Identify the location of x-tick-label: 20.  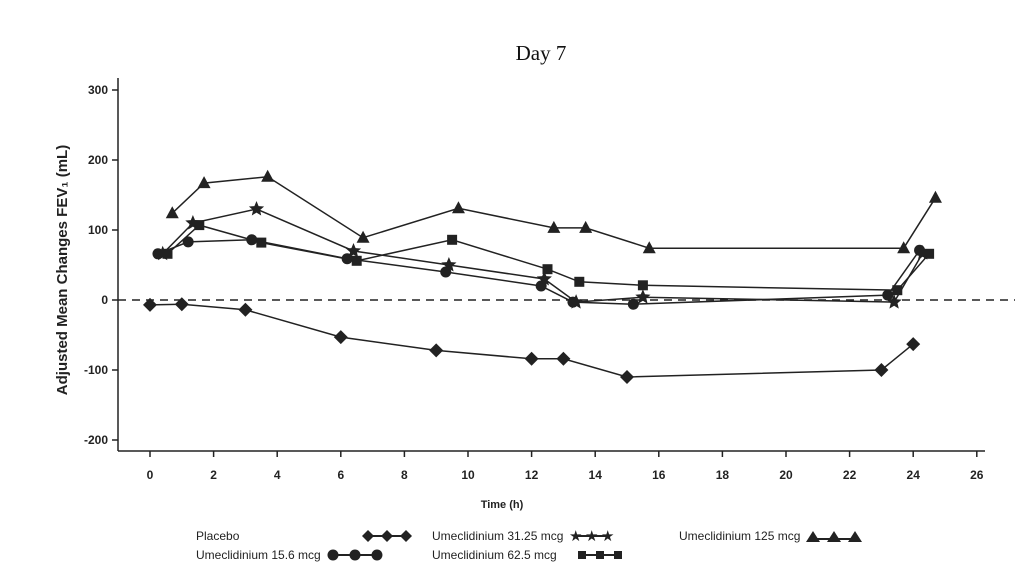
(786, 475).